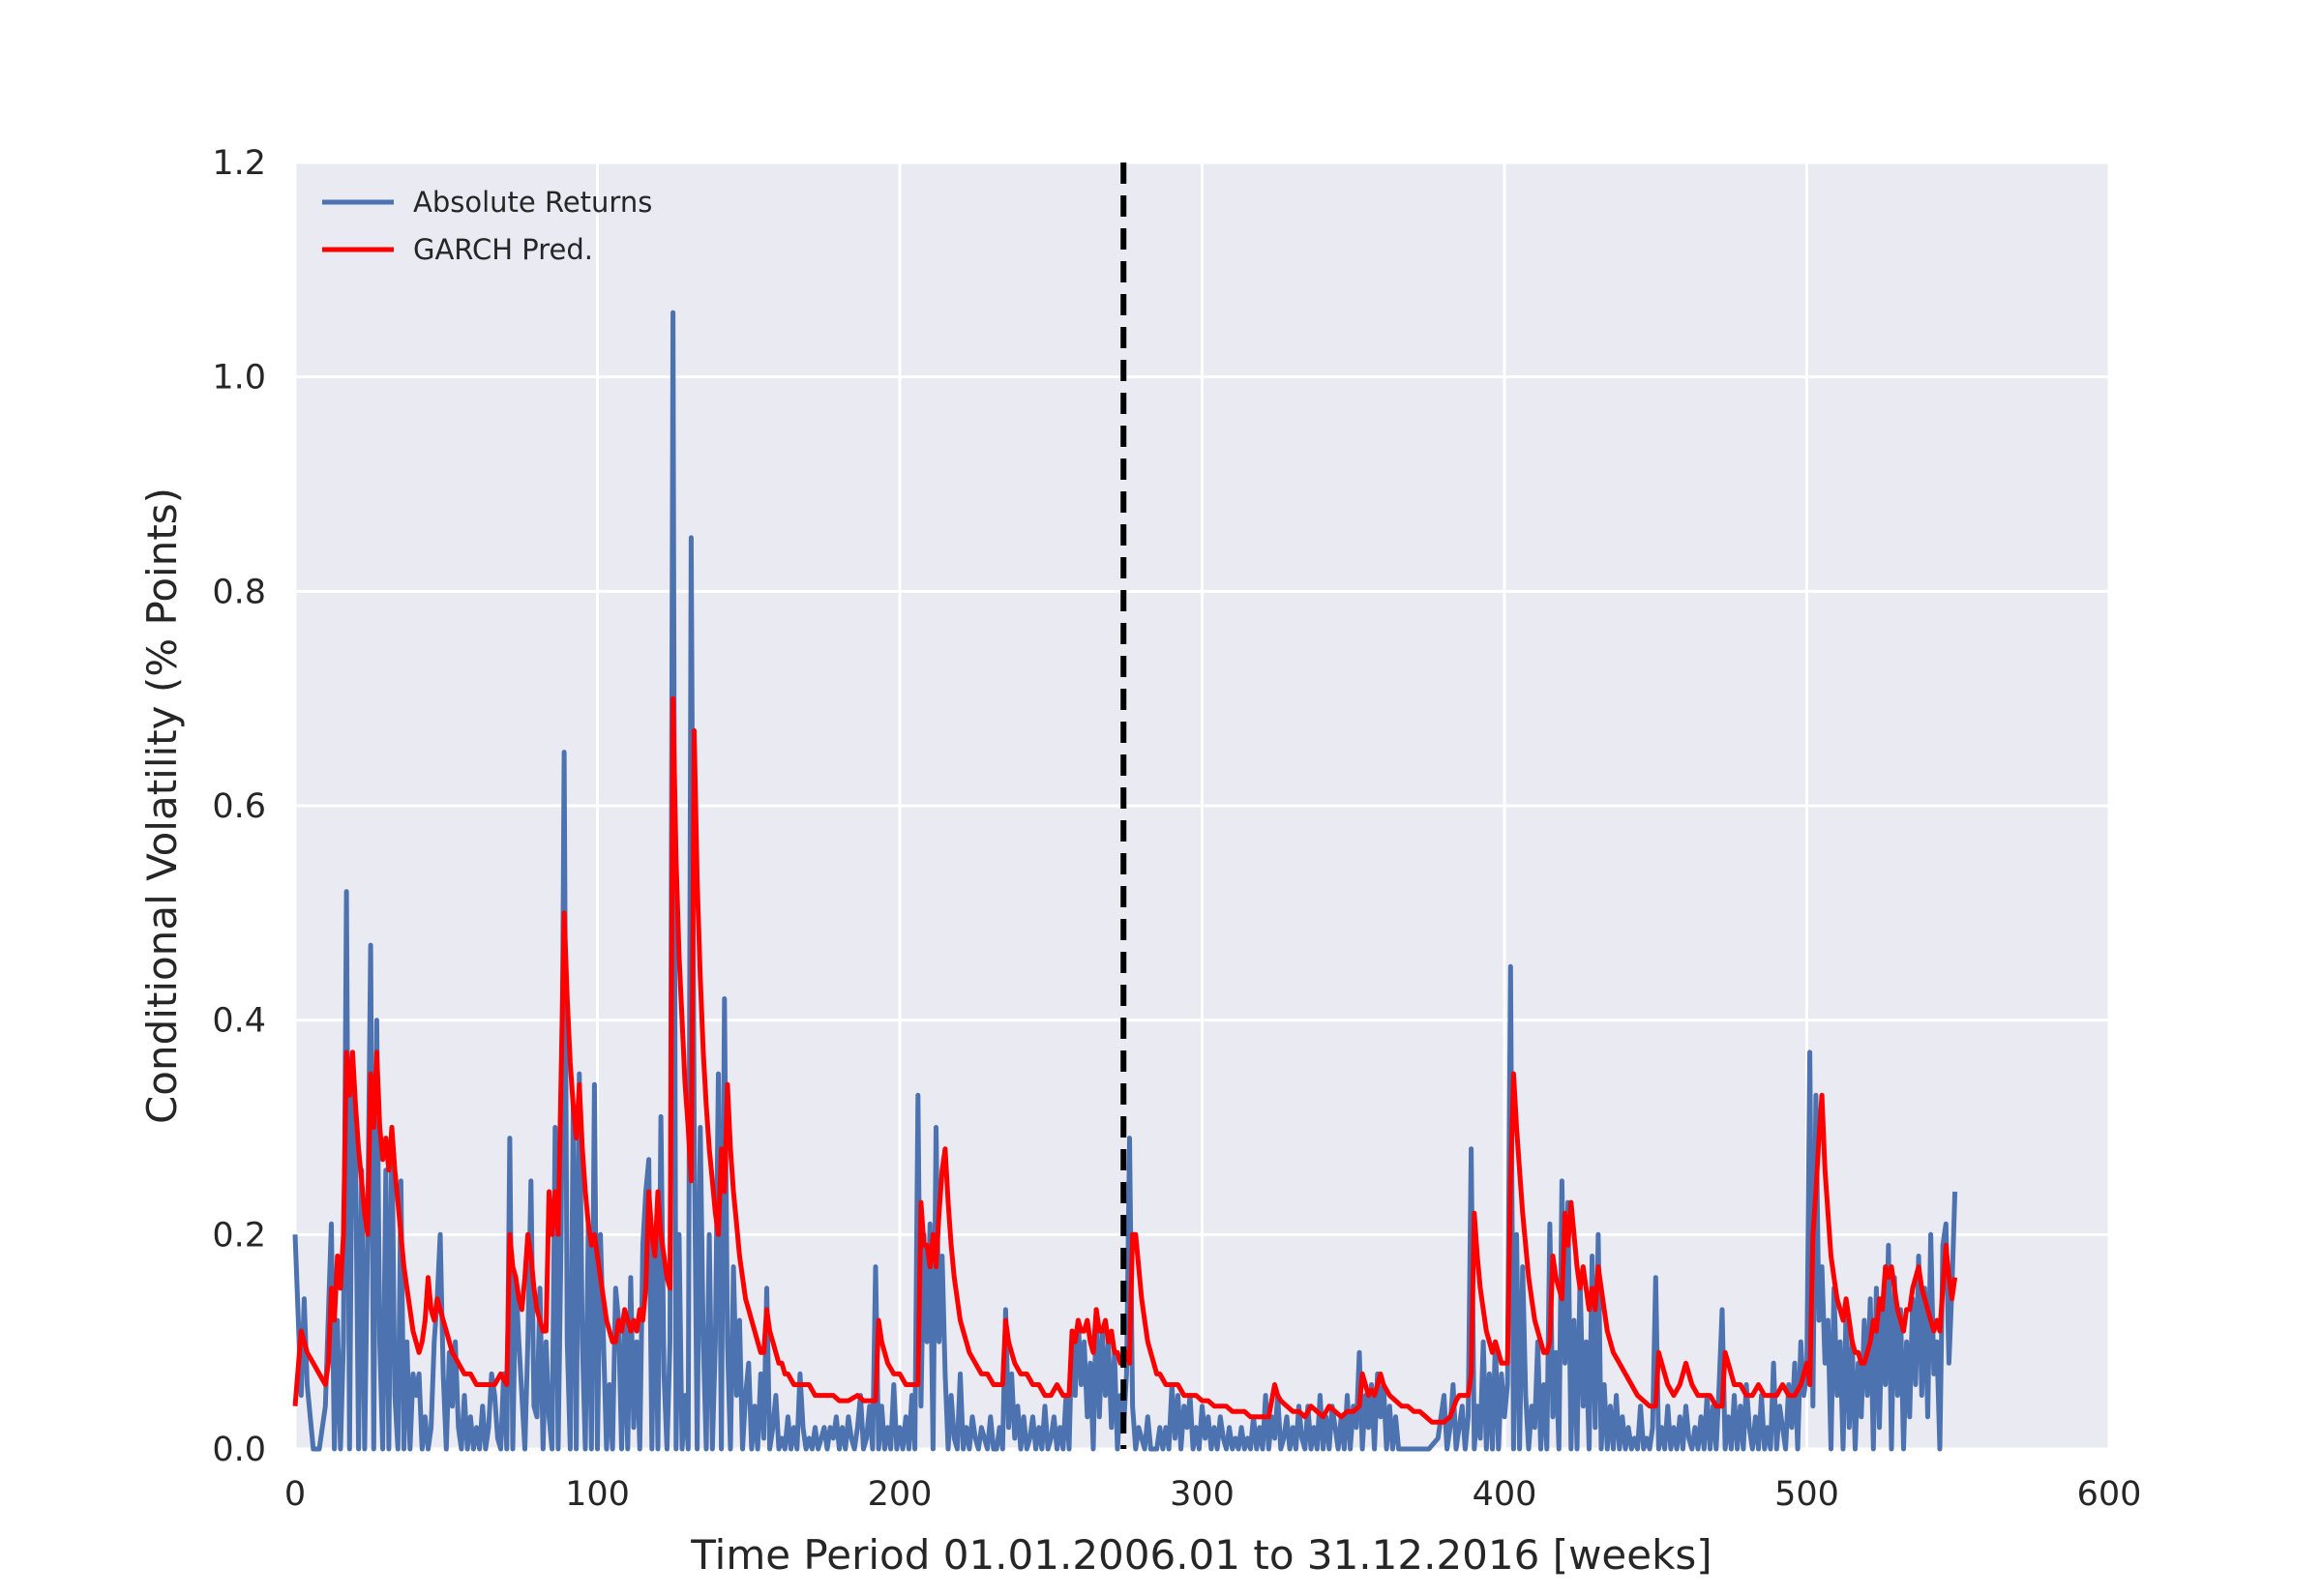 The height and width of the screenshot is (1596, 2322). I want to click on y-tick-label: 0.0, so click(239, 1450).